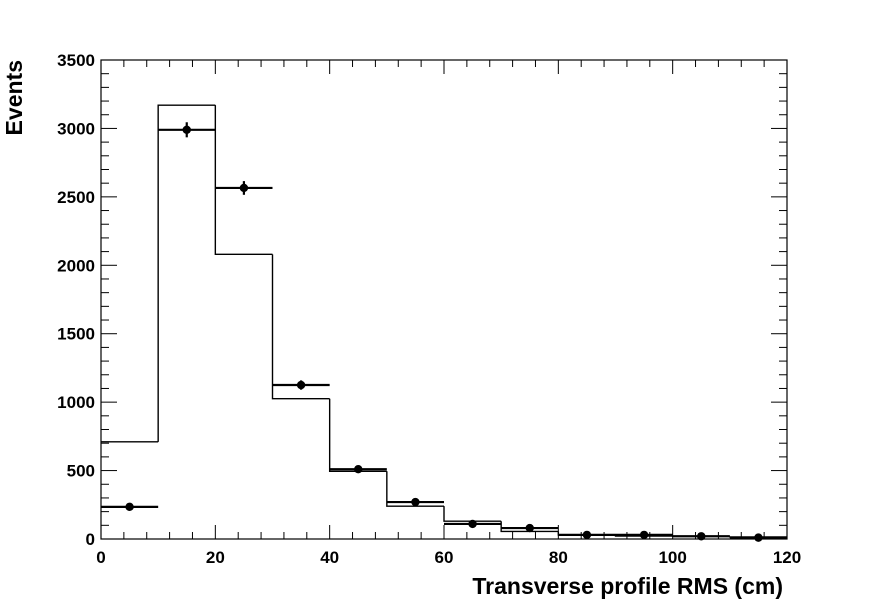  What do you see at coordinates (81, 471) in the screenshot?
I see `y-tick-label: 500` at bounding box center [81, 471].